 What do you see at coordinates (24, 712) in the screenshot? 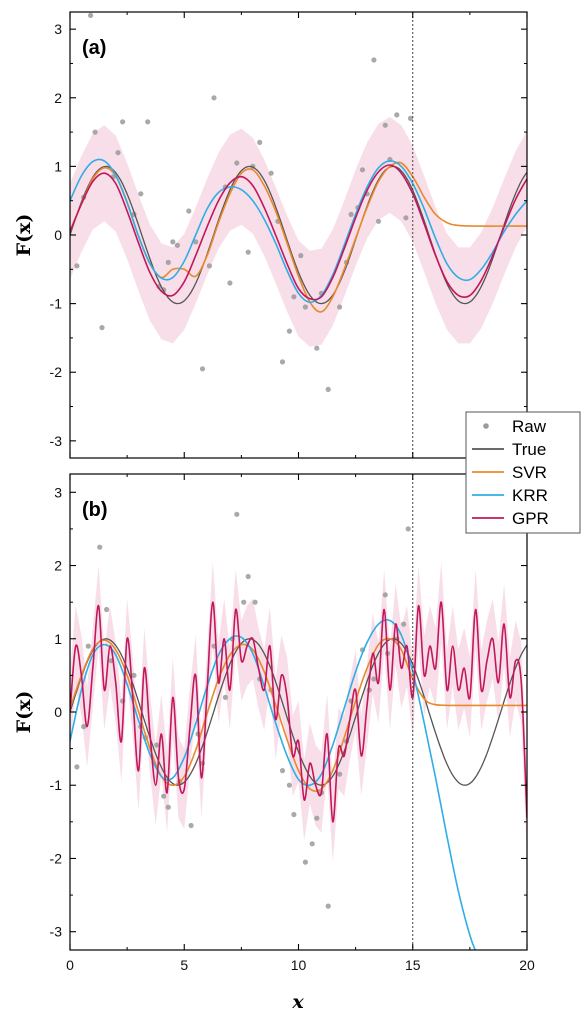
I see `y-axis-label-b: F(x)` at bounding box center [24, 712].